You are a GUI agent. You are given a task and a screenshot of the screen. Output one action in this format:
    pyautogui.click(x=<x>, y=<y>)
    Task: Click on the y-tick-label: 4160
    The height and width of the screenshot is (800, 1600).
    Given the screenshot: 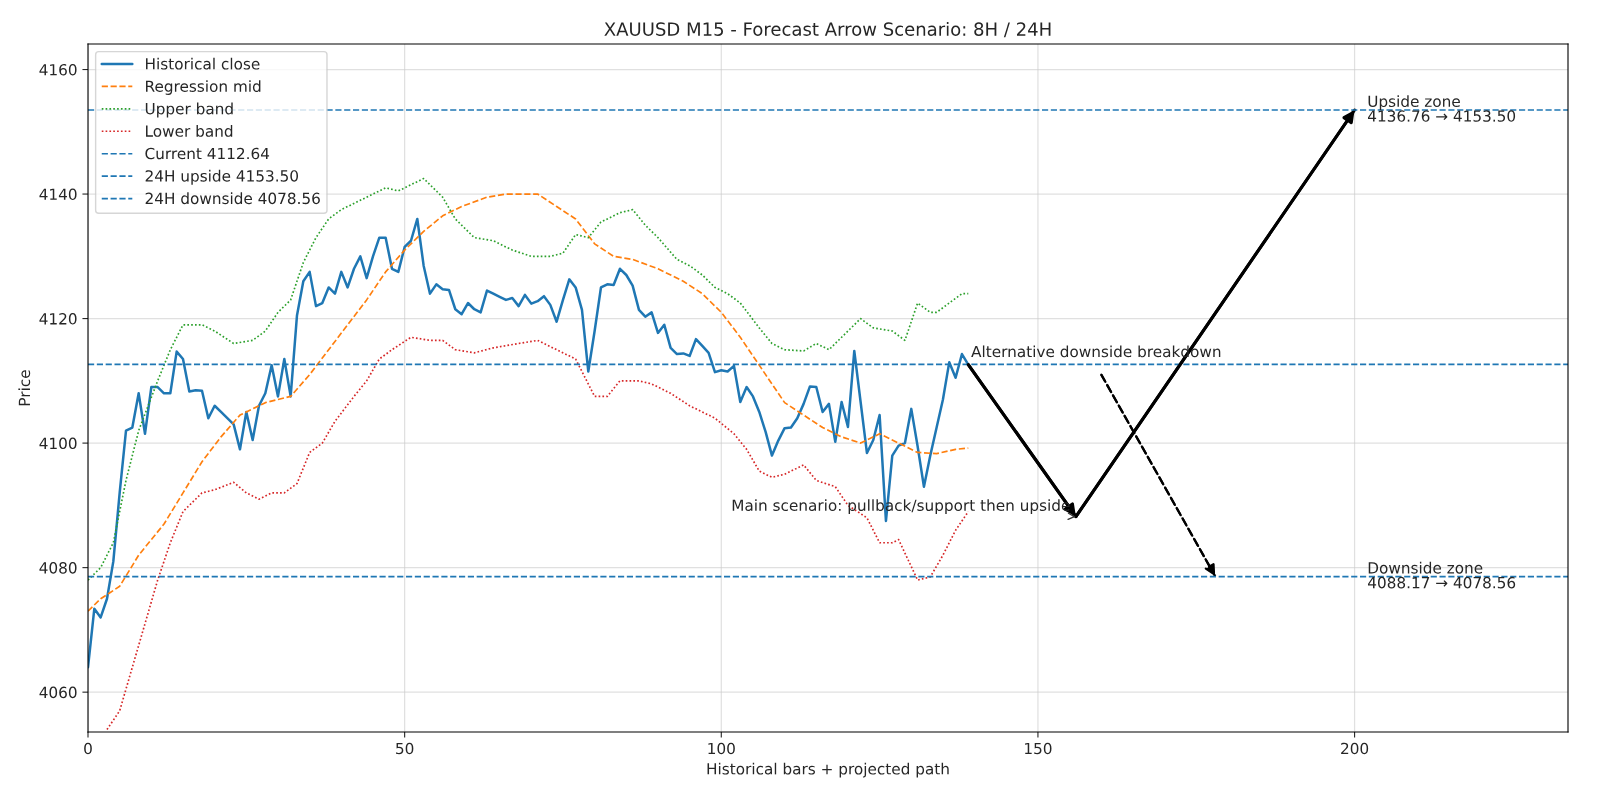 What is the action you would take?
    pyautogui.click(x=58, y=69)
    